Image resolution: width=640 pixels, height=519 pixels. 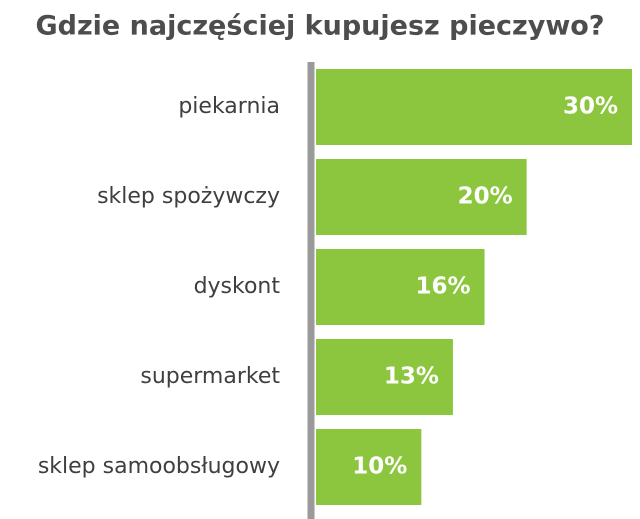 I want to click on category-label: sklep spożywczy, so click(x=188, y=196).